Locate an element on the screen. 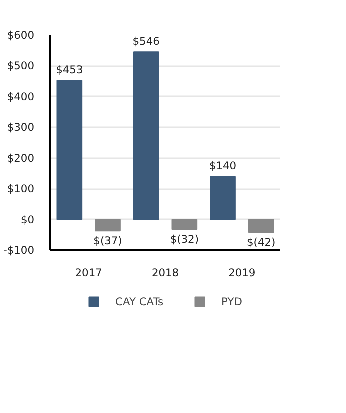 The width and height of the screenshot is (346, 413). x-tick-label: 2019 is located at coordinates (242, 273).